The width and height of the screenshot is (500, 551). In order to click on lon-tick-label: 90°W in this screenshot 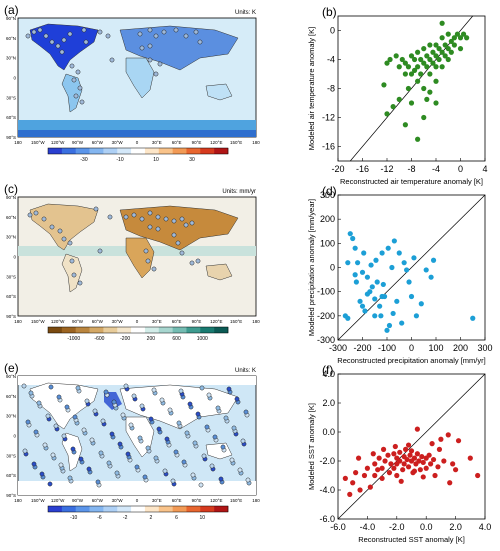, I will do `click(78, 142)`.